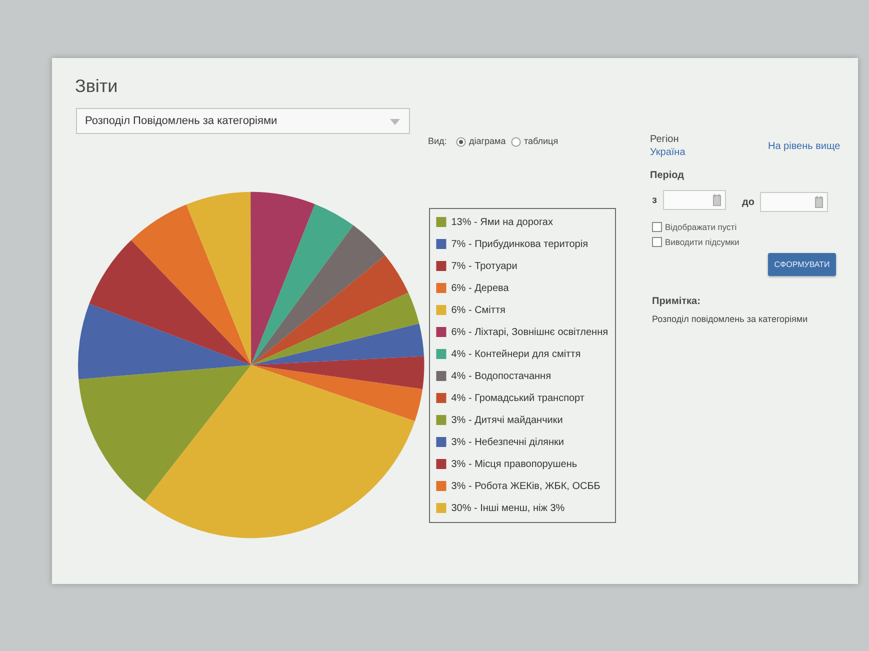 The width and height of the screenshot is (869, 651). Describe the element at coordinates (181, 121) in the screenshot. I see `chart-subtitle: Розподіл Повідомлень за категоріями` at that location.